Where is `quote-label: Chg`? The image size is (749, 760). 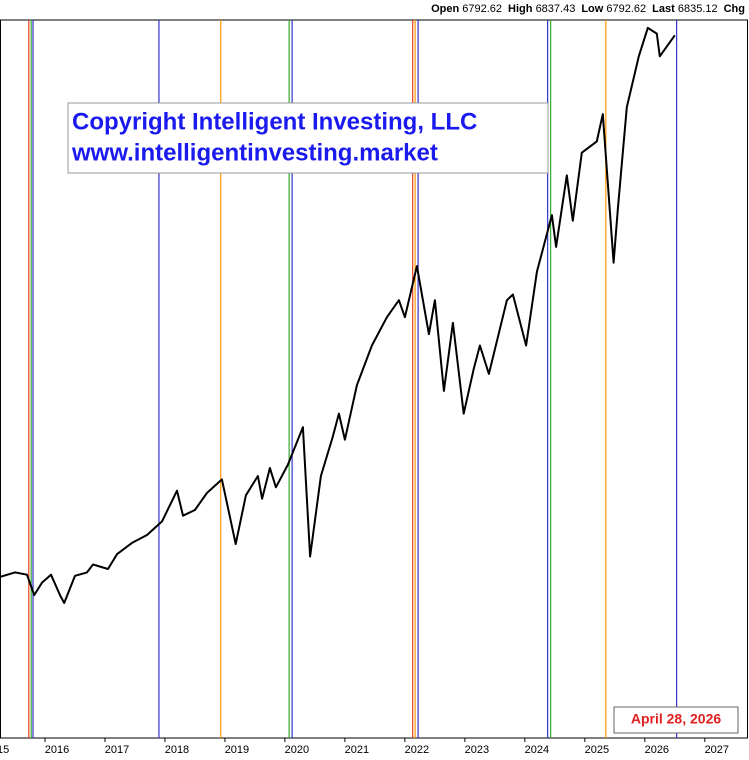
quote-label: Chg is located at coordinates (734, 9).